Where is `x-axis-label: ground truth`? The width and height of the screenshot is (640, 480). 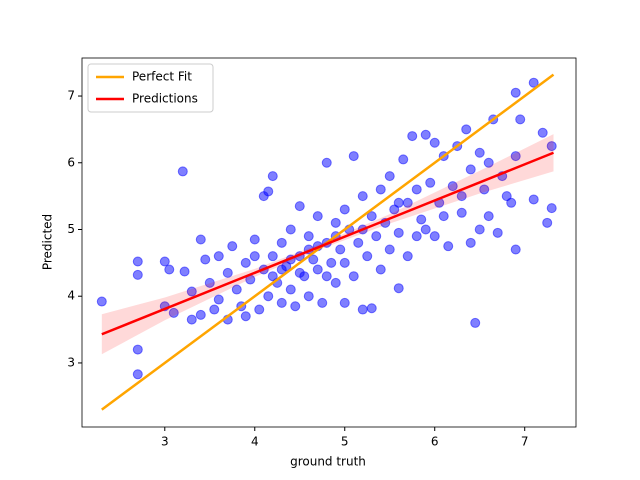 x-axis-label: ground truth is located at coordinates (328, 462).